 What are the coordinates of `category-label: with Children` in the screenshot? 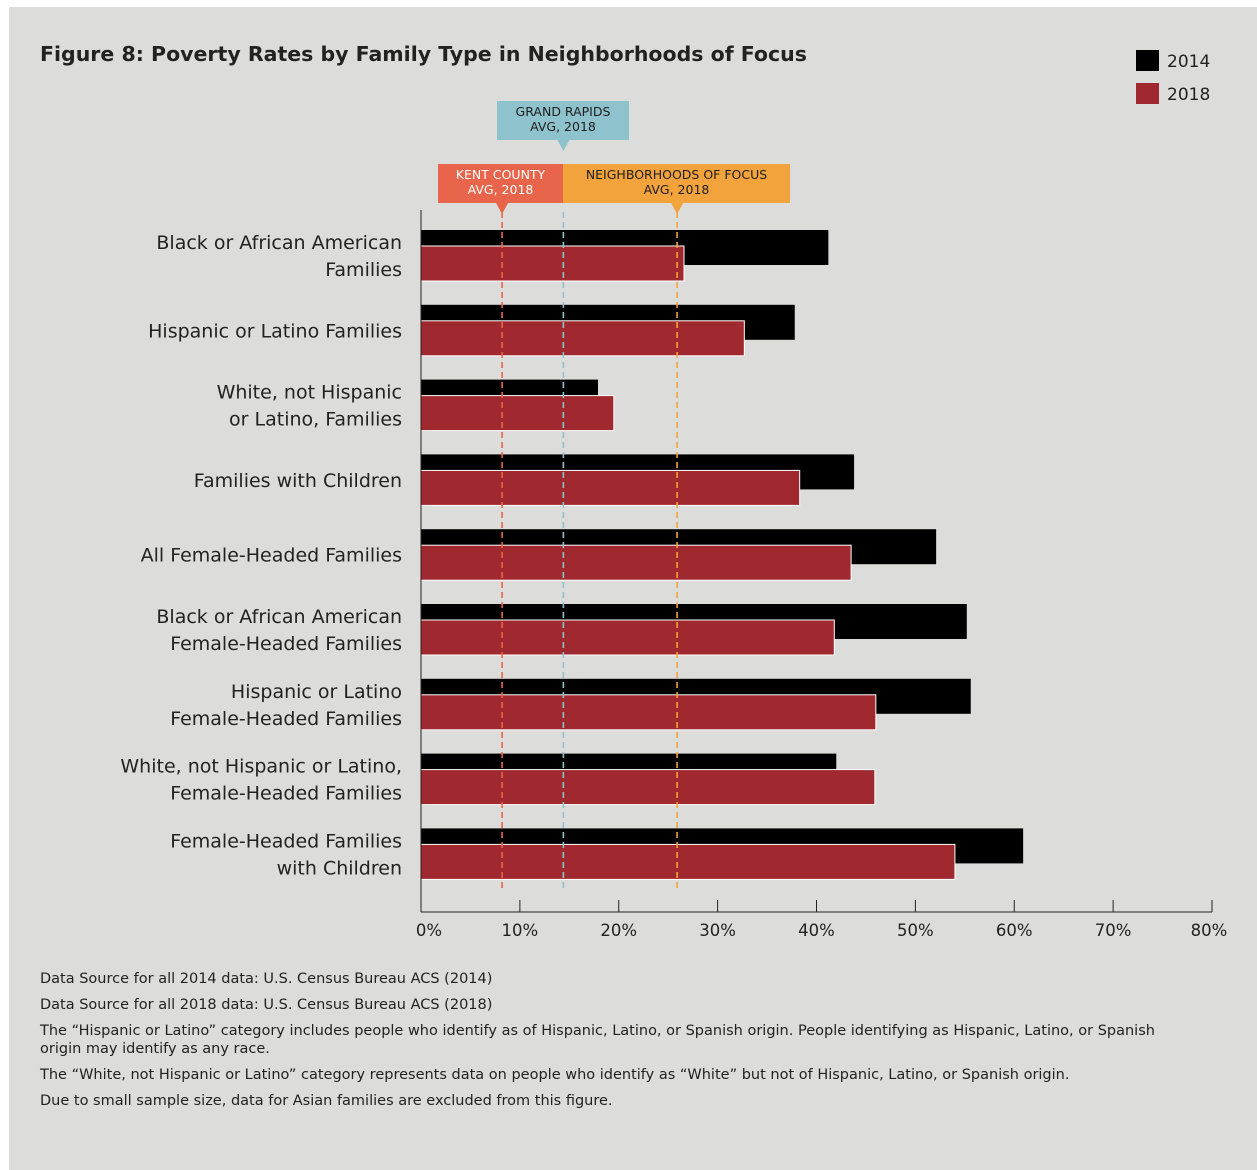 It's located at (339, 868).